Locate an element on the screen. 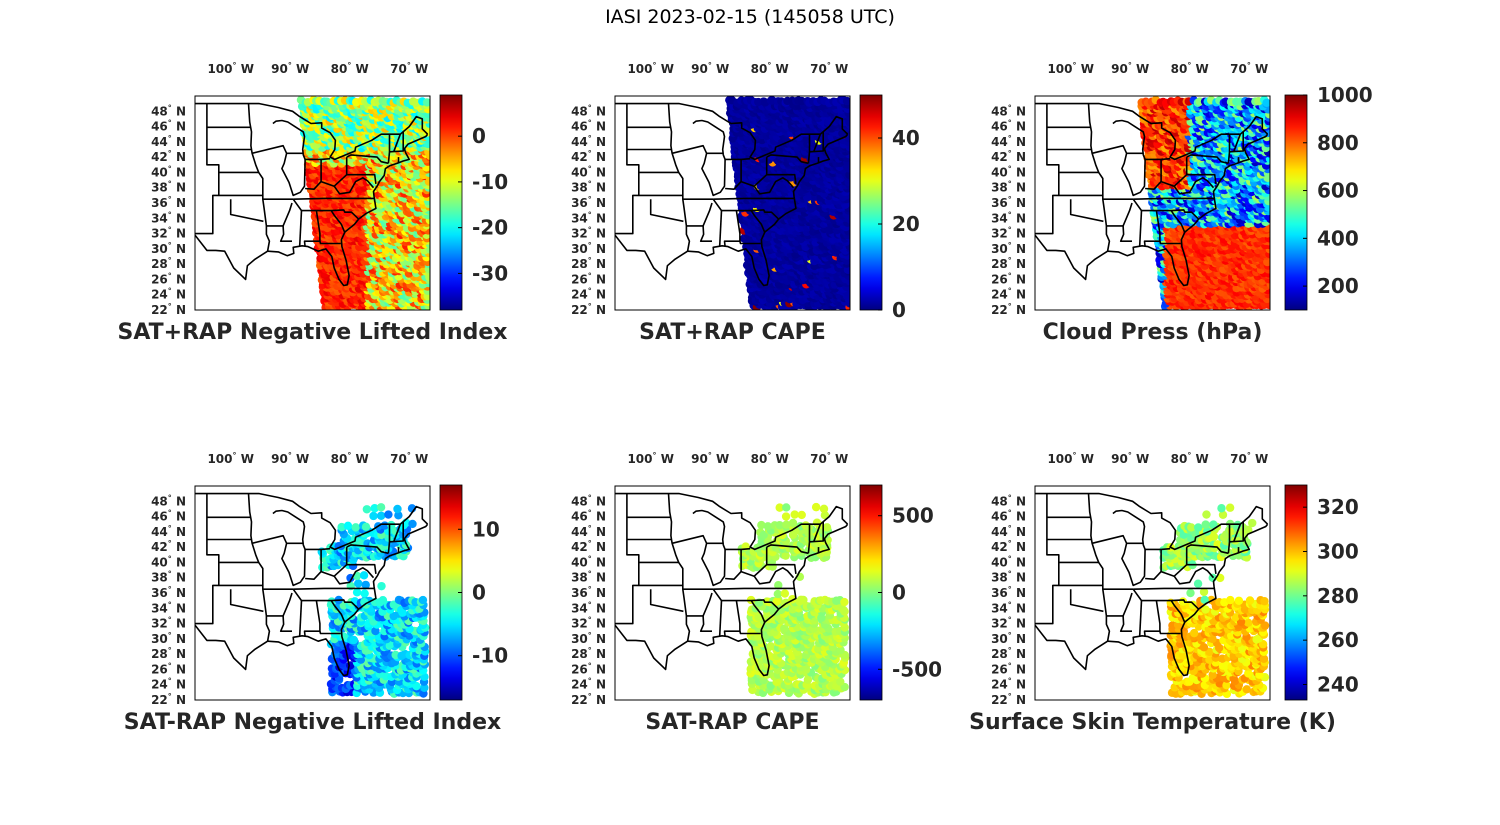 This screenshot has width=1500, height=825. colorbar-tick-label: -10 is located at coordinates (490, 182).